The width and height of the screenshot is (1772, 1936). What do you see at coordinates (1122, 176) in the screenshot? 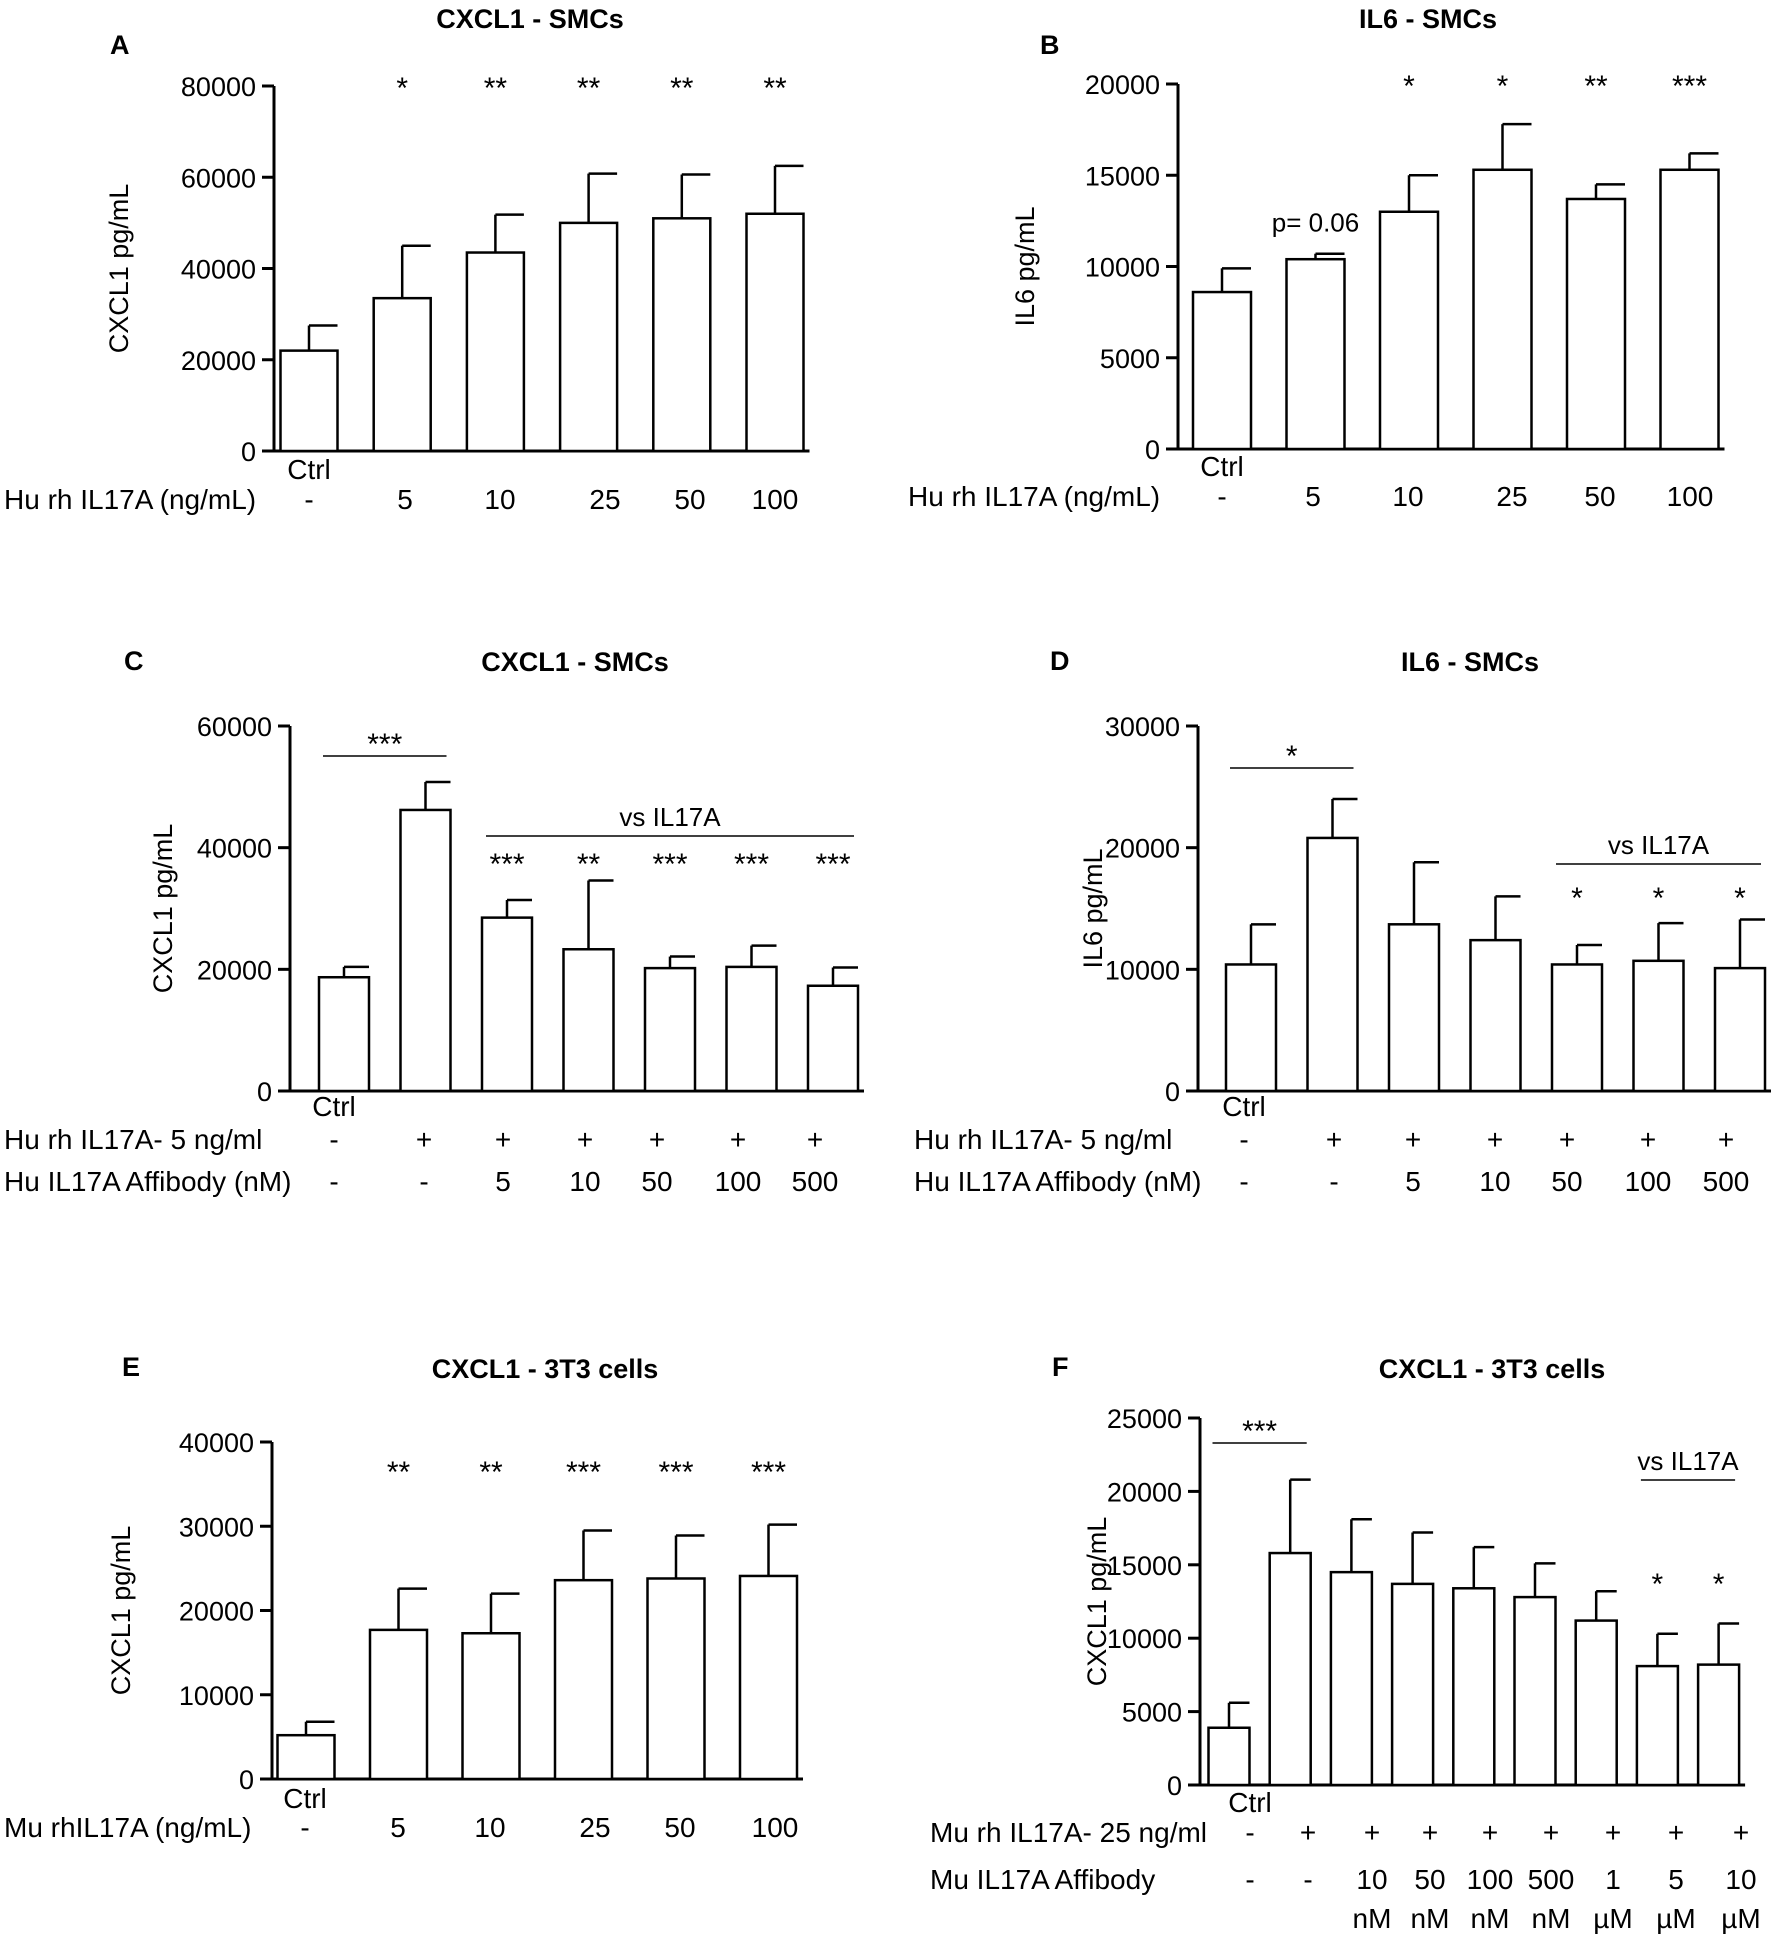
I see `y-tick-label: 15000` at bounding box center [1122, 176].